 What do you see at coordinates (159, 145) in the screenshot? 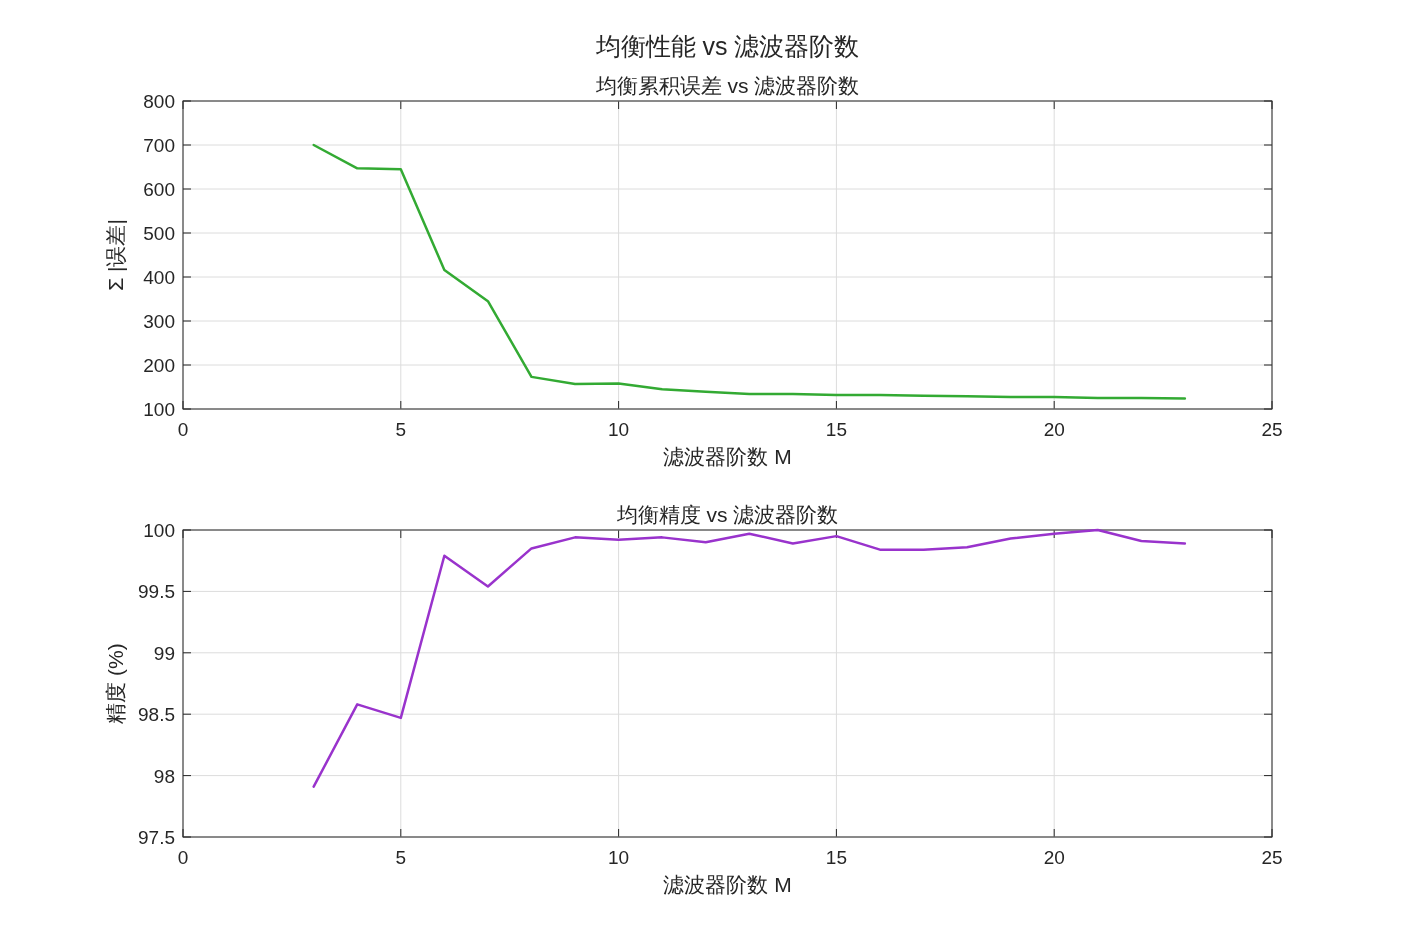
I see `y-tick-label: 700` at bounding box center [159, 145].